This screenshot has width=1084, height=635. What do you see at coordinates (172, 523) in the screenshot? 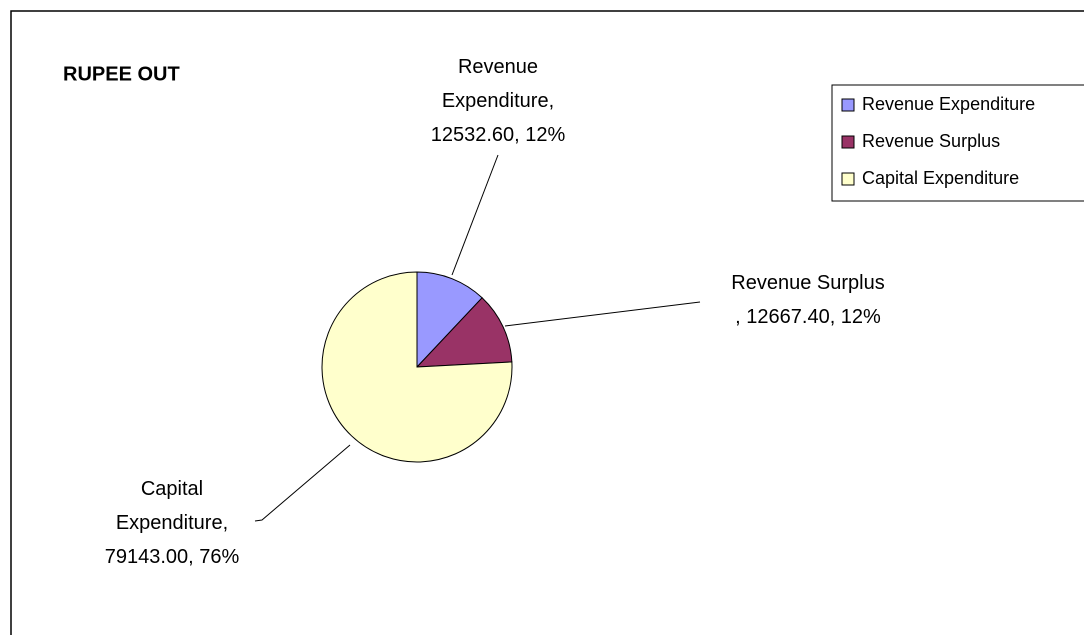
I see `data-label: Capital Expenditure, 79143.00, 76%` at bounding box center [172, 523].